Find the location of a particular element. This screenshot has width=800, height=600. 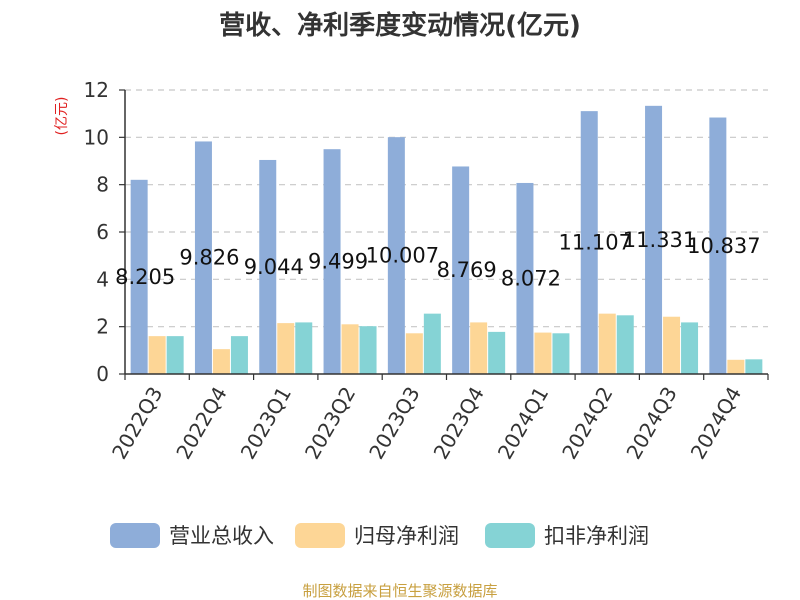

x-tick-label: 2022Q3 is located at coordinates (137, 423).